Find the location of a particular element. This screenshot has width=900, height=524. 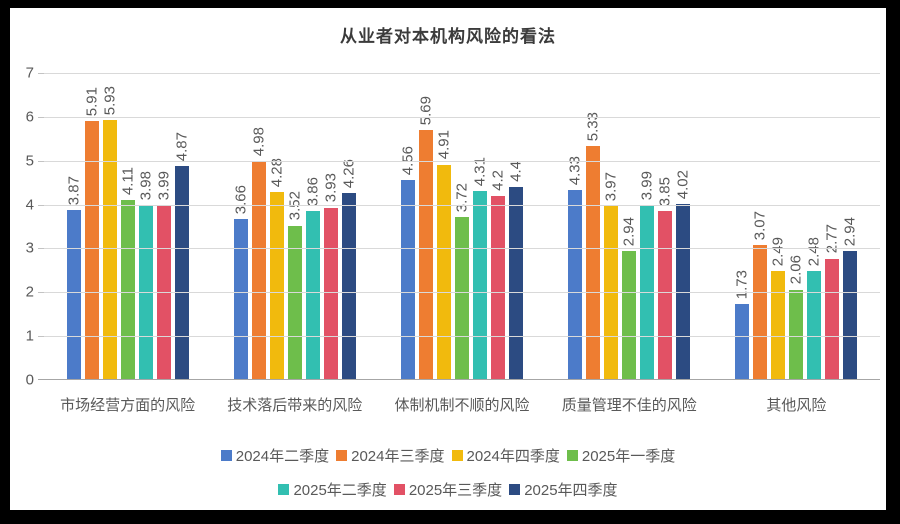

x-axis-category-label: 市场经营方面的风险 is located at coordinates (128, 405).